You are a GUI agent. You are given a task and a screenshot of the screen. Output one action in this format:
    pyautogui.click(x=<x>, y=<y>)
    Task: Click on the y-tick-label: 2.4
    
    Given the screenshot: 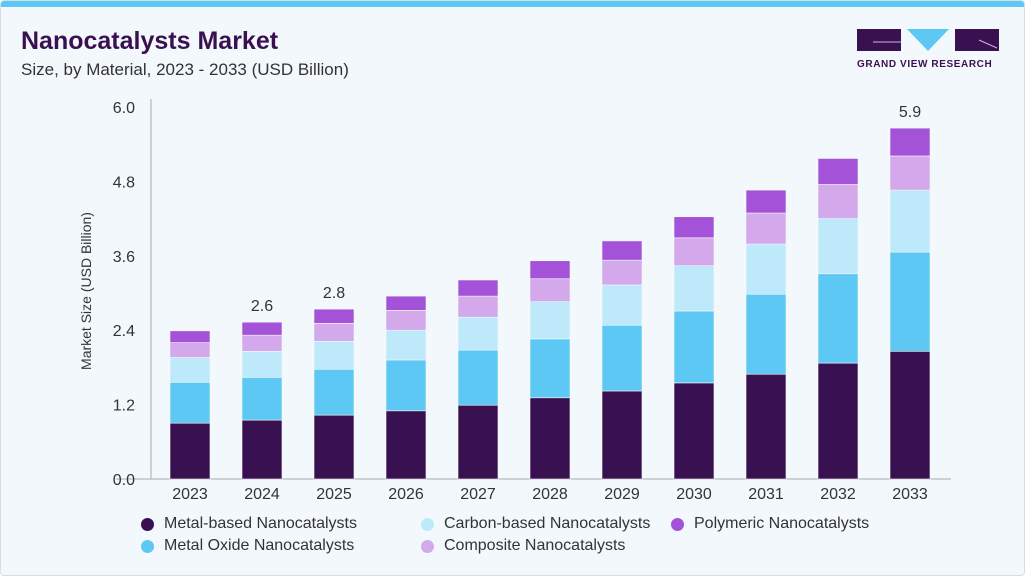 What is the action you would take?
    pyautogui.click(x=124, y=331)
    